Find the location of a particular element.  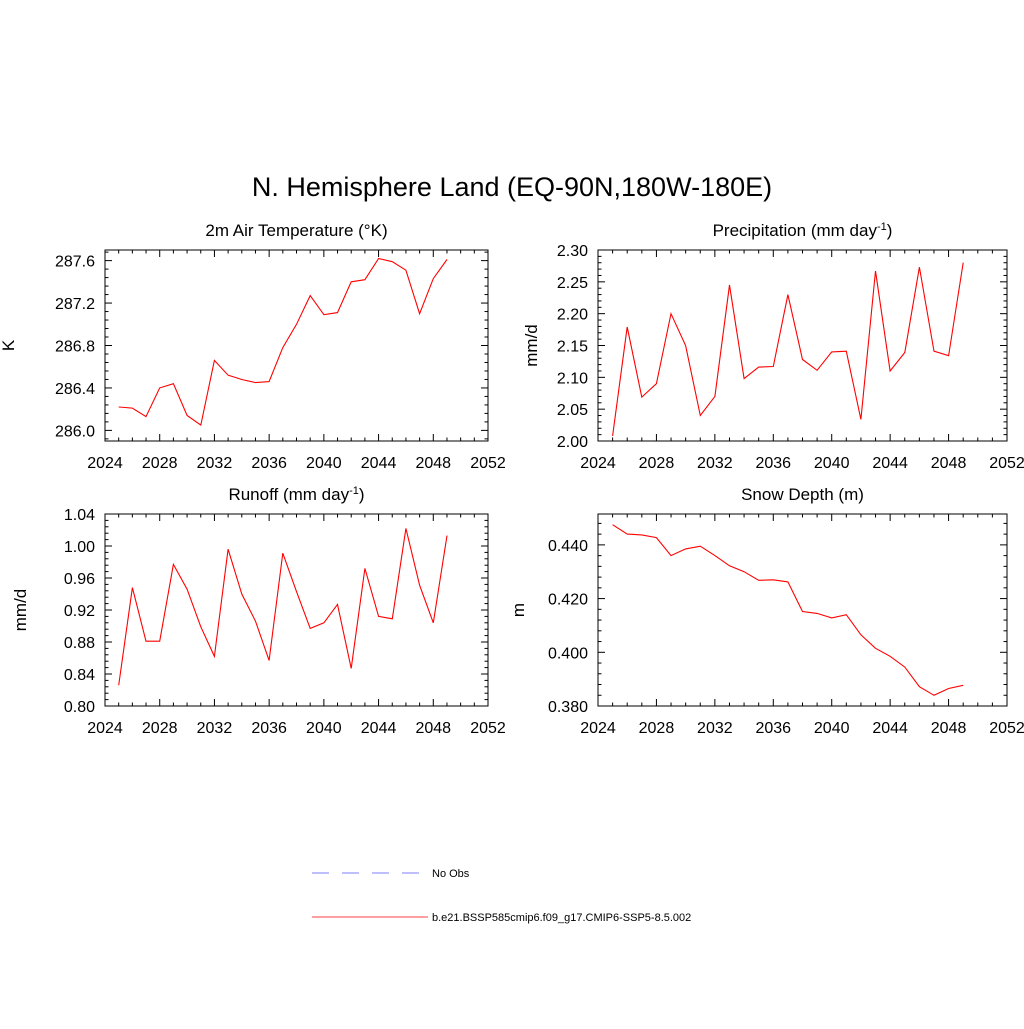

y-tick-label: 1.00 is located at coordinates (79, 547).